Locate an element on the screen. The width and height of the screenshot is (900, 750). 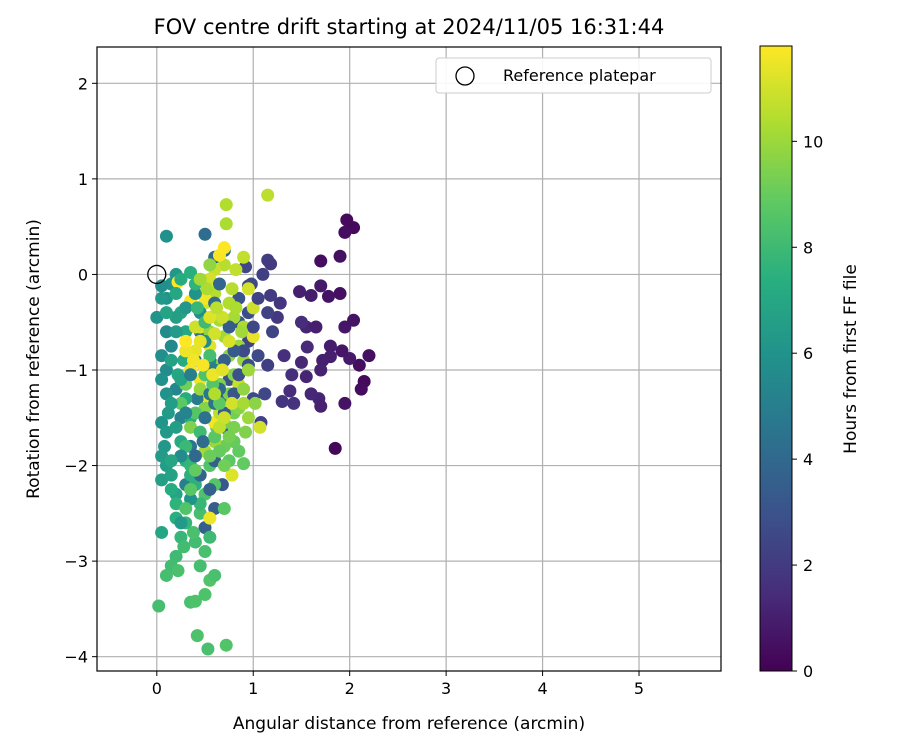
x-tick-label: 0 is located at coordinates (157, 688).